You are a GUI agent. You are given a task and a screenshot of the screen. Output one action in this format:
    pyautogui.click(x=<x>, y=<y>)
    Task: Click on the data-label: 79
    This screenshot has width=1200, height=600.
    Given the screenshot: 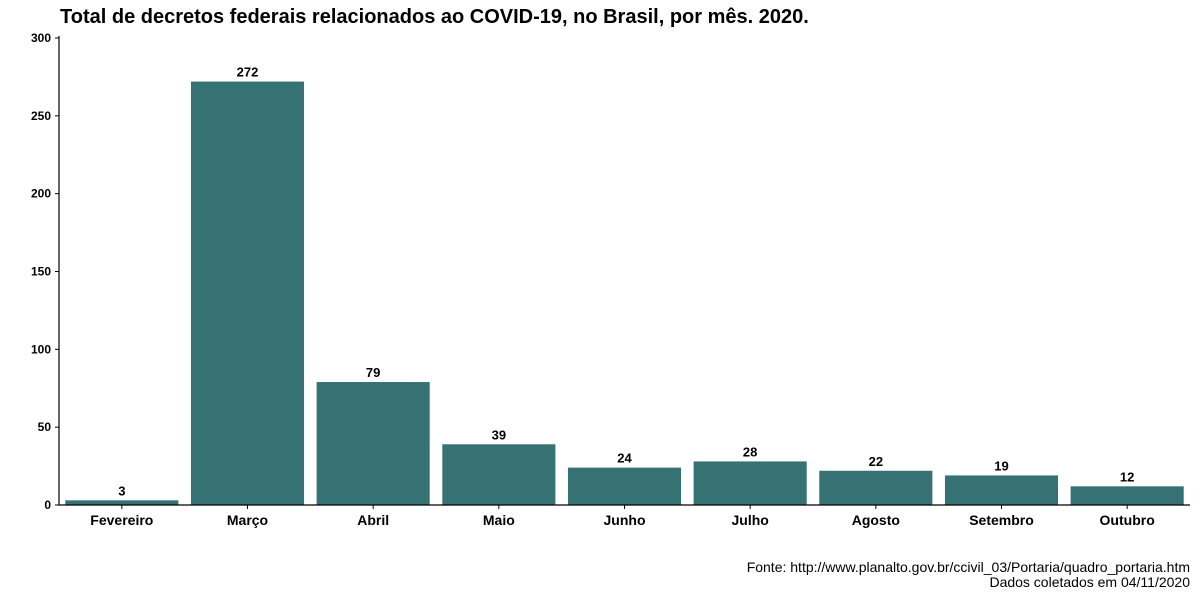 What is the action you would take?
    pyautogui.click(x=373, y=372)
    